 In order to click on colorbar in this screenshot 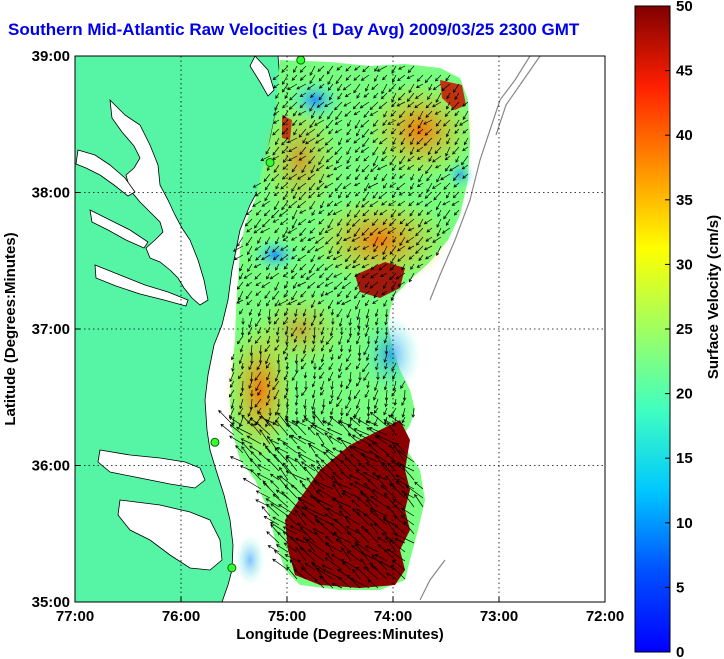, I will do `click(652, 329)`.